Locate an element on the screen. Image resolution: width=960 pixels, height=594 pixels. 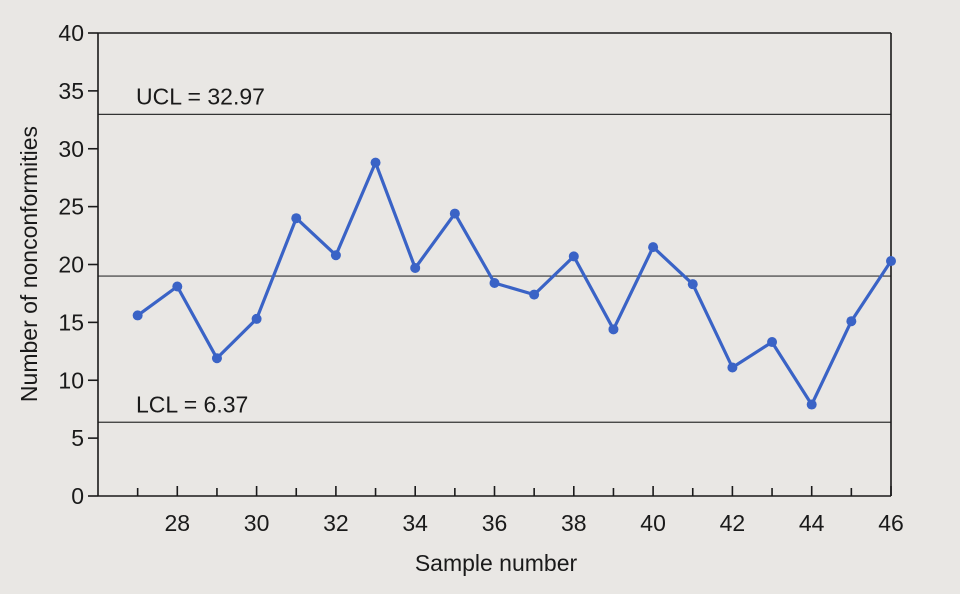
x-axis-title: Sample number is located at coordinates (496, 563).